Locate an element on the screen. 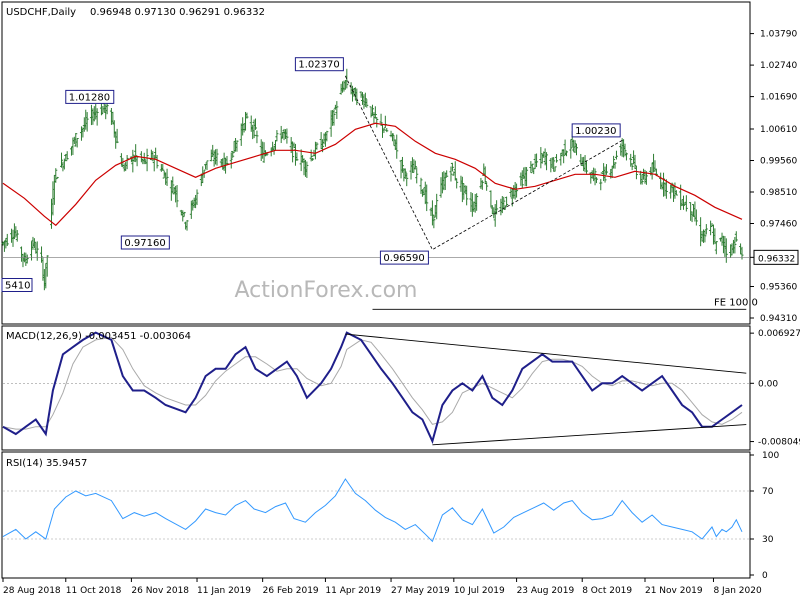 This screenshot has width=800, height=600. x-axis-tick-label: 8 Oct 2019 is located at coordinates (607, 591).